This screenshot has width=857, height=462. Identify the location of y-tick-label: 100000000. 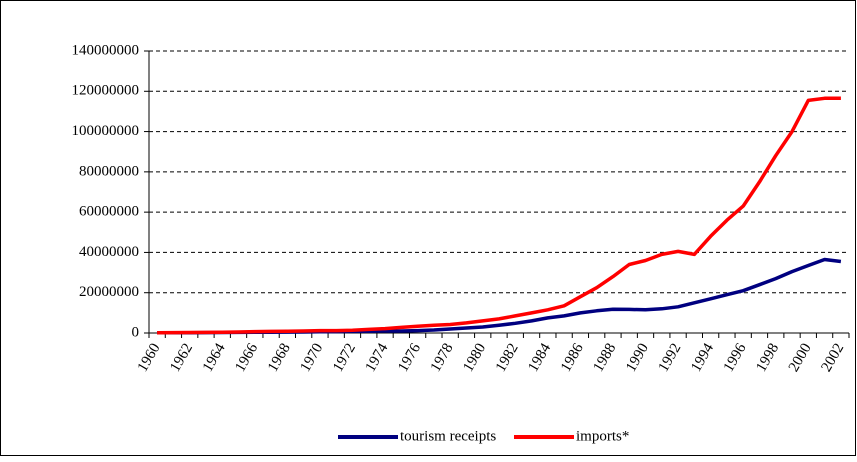
(106, 131).